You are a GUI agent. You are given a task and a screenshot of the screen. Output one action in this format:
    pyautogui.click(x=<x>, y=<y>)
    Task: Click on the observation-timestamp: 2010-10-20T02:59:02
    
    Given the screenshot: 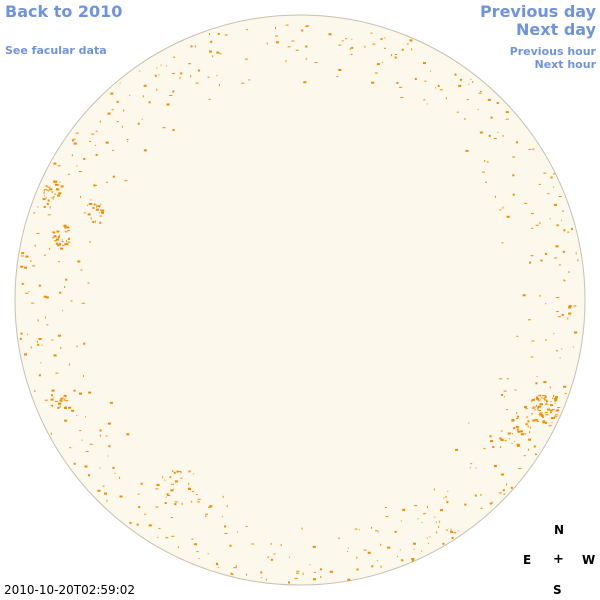 What is the action you would take?
    pyautogui.click(x=69, y=590)
    